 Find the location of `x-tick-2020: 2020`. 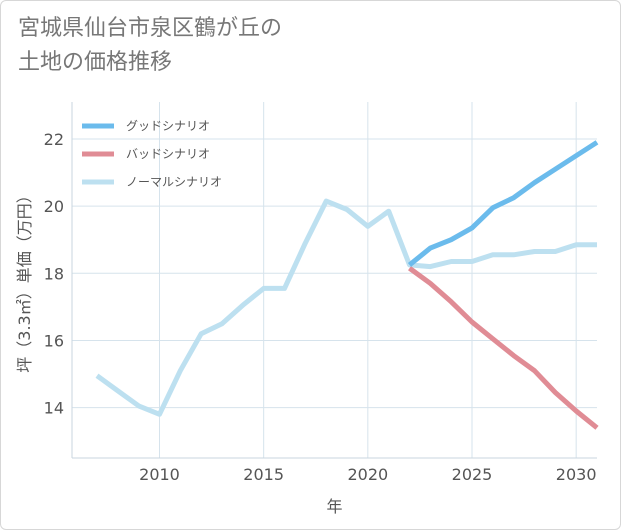

x-tick-2020: 2020 is located at coordinates (367, 474).